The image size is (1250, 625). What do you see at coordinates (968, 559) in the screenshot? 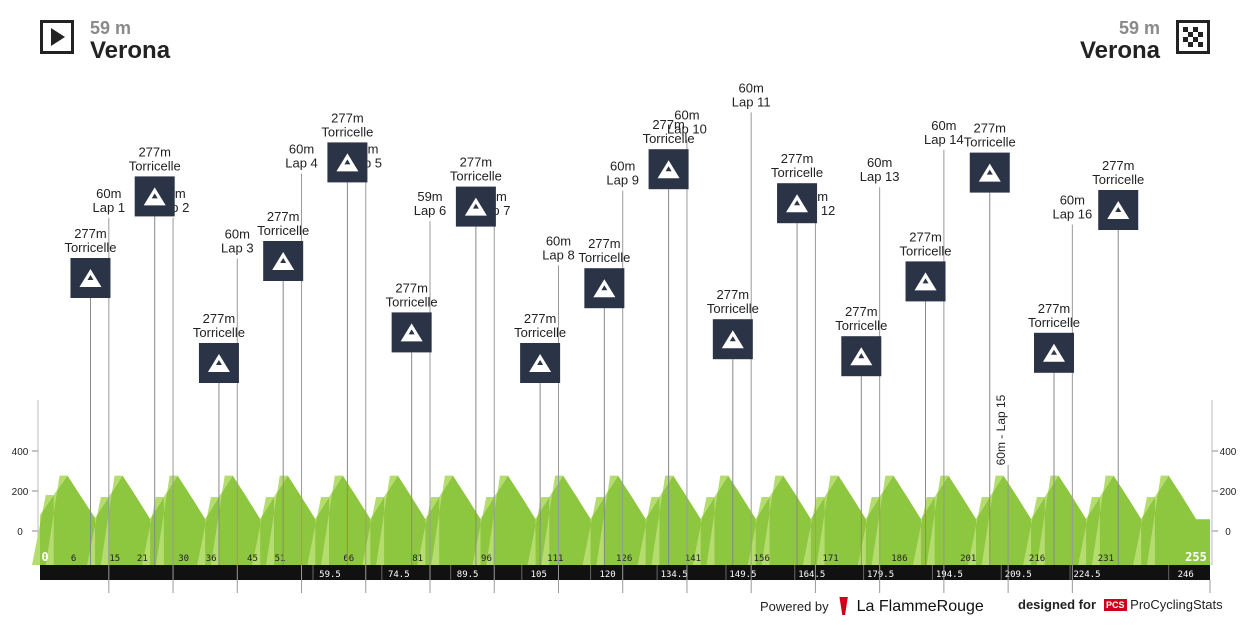
I see `km-tick-top: 201` at bounding box center [968, 559].